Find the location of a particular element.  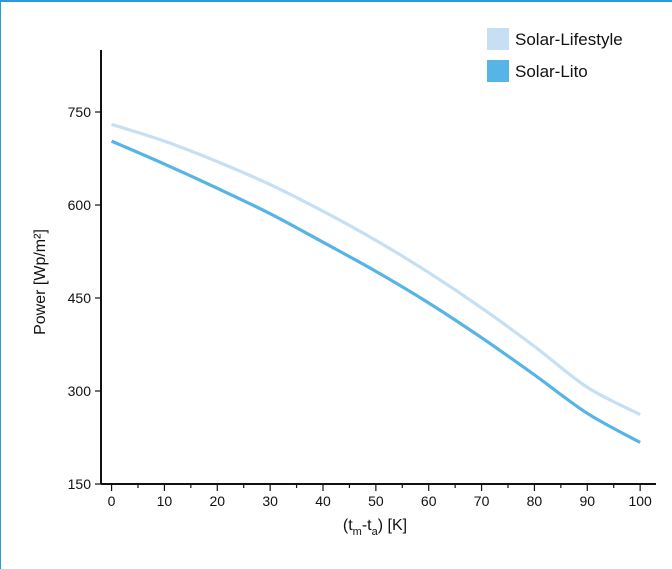

legend-label: Solar-Lifestyle is located at coordinates (569, 39).